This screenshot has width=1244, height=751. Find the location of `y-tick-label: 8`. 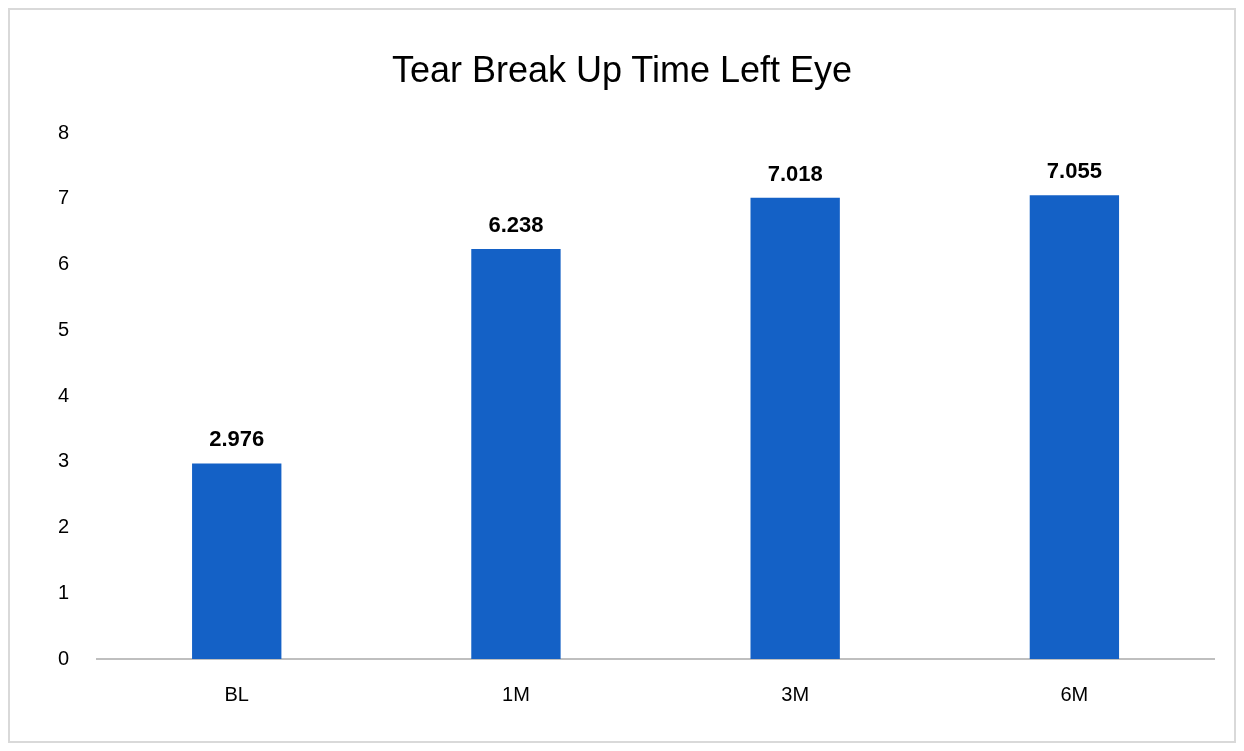

y-tick-label: 8 is located at coordinates (64, 131).